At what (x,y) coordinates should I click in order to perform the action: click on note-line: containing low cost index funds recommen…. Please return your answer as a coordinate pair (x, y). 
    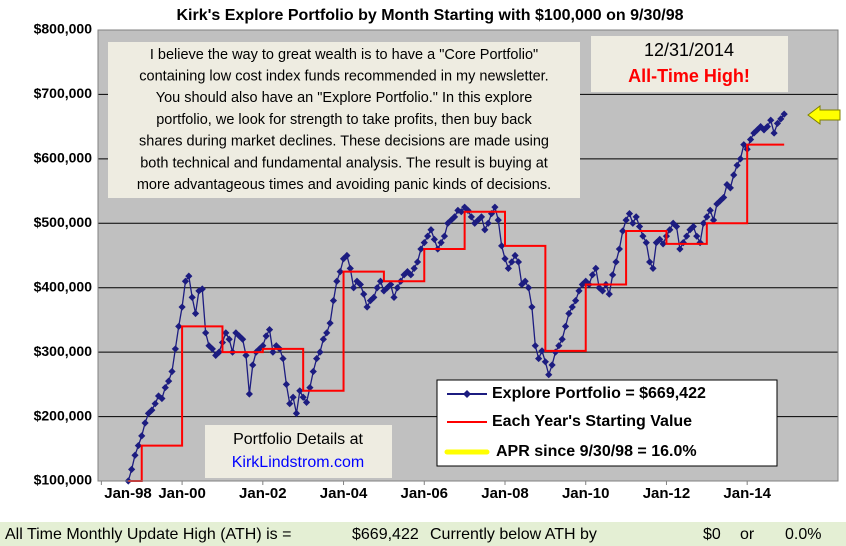
    Looking at the image, I should click on (343, 77).